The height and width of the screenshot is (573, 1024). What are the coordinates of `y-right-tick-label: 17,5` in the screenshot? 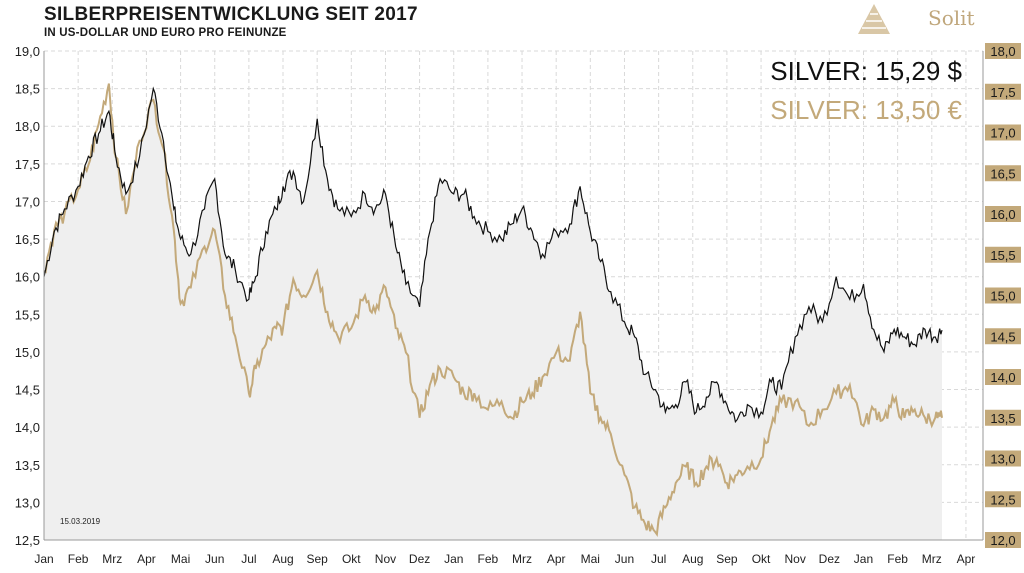 It's located at (1002, 92).